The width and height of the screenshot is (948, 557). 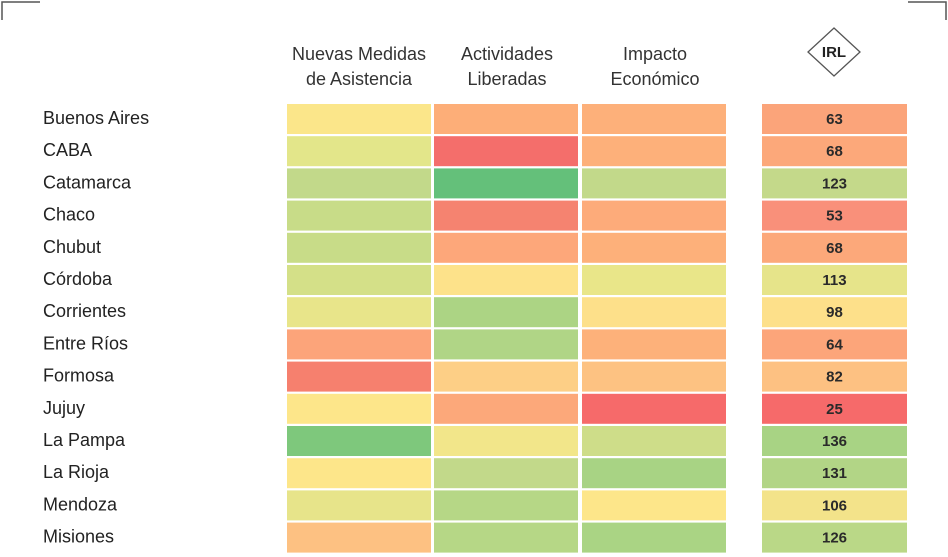 I want to click on row-label: La Pampa, so click(x=84, y=440).